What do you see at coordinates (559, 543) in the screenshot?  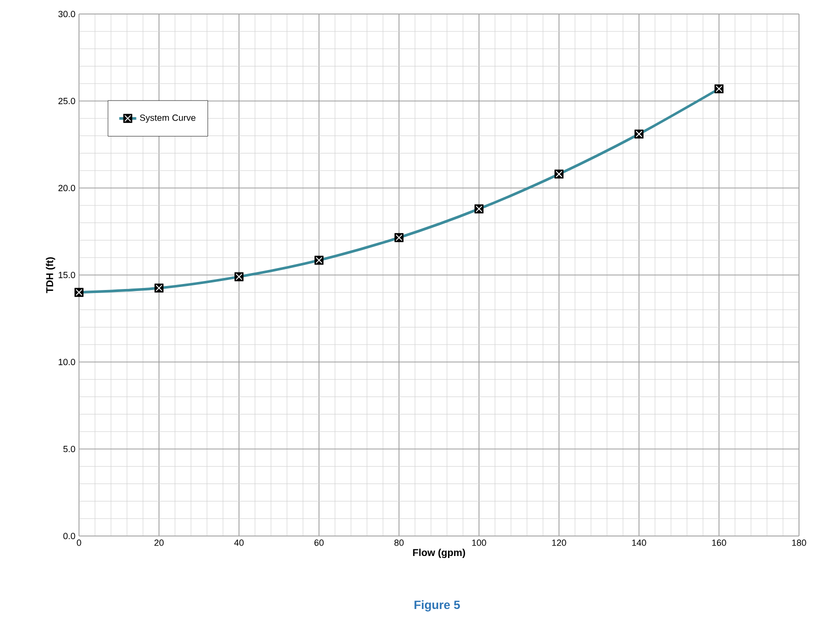 I see `x-tick-label: 120` at bounding box center [559, 543].